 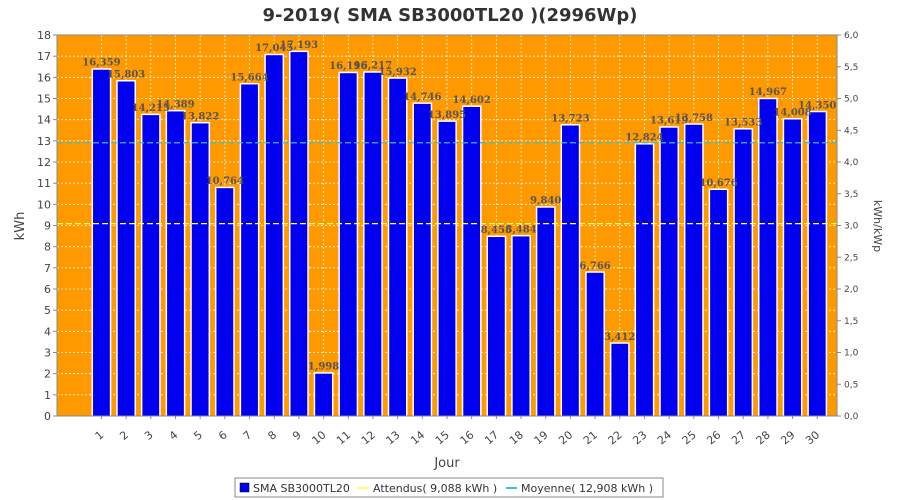 I want to click on y-right-tick-label: 4,0, so click(x=851, y=163).